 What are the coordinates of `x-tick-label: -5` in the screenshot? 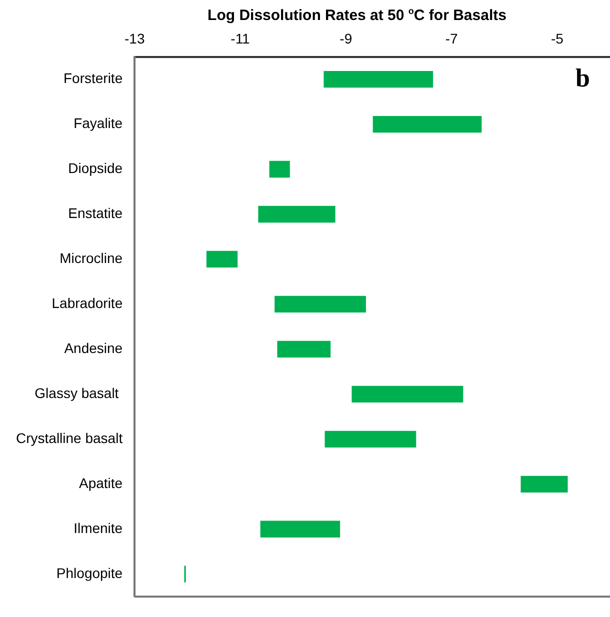 It's located at (557, 38).